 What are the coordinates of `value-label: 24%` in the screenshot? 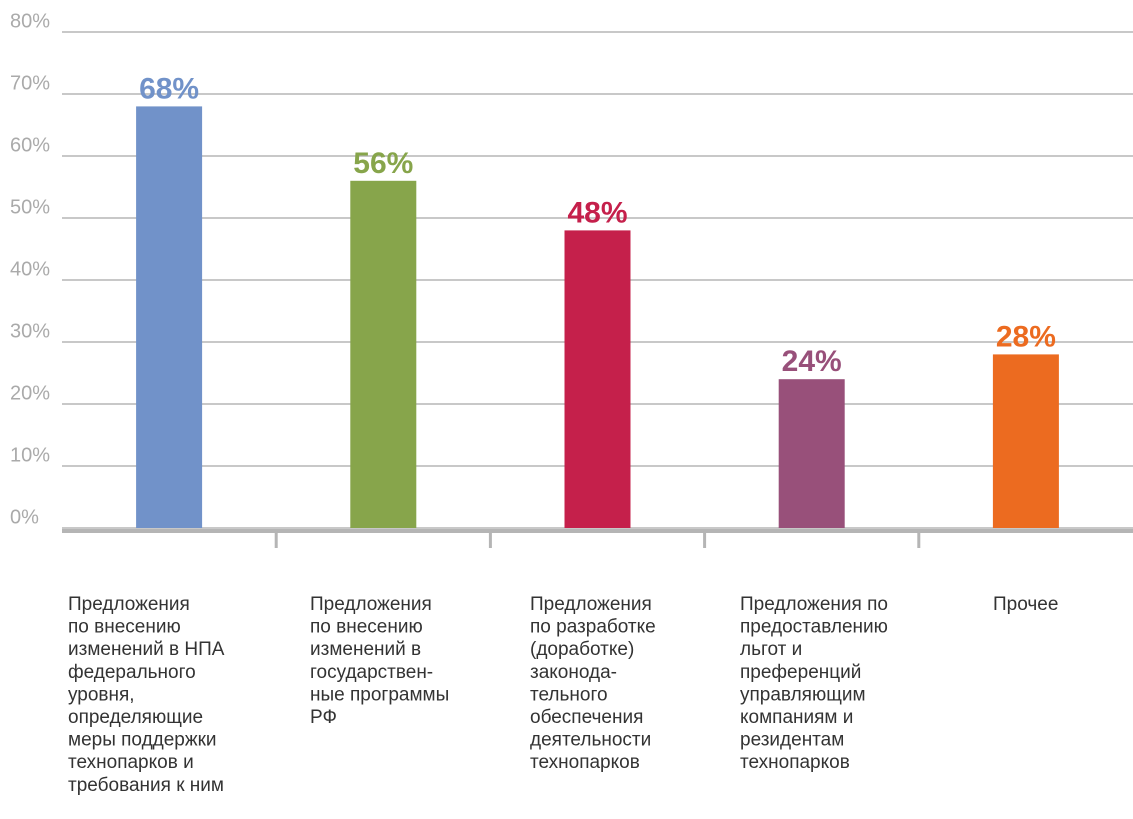 It's located at (812, 361).